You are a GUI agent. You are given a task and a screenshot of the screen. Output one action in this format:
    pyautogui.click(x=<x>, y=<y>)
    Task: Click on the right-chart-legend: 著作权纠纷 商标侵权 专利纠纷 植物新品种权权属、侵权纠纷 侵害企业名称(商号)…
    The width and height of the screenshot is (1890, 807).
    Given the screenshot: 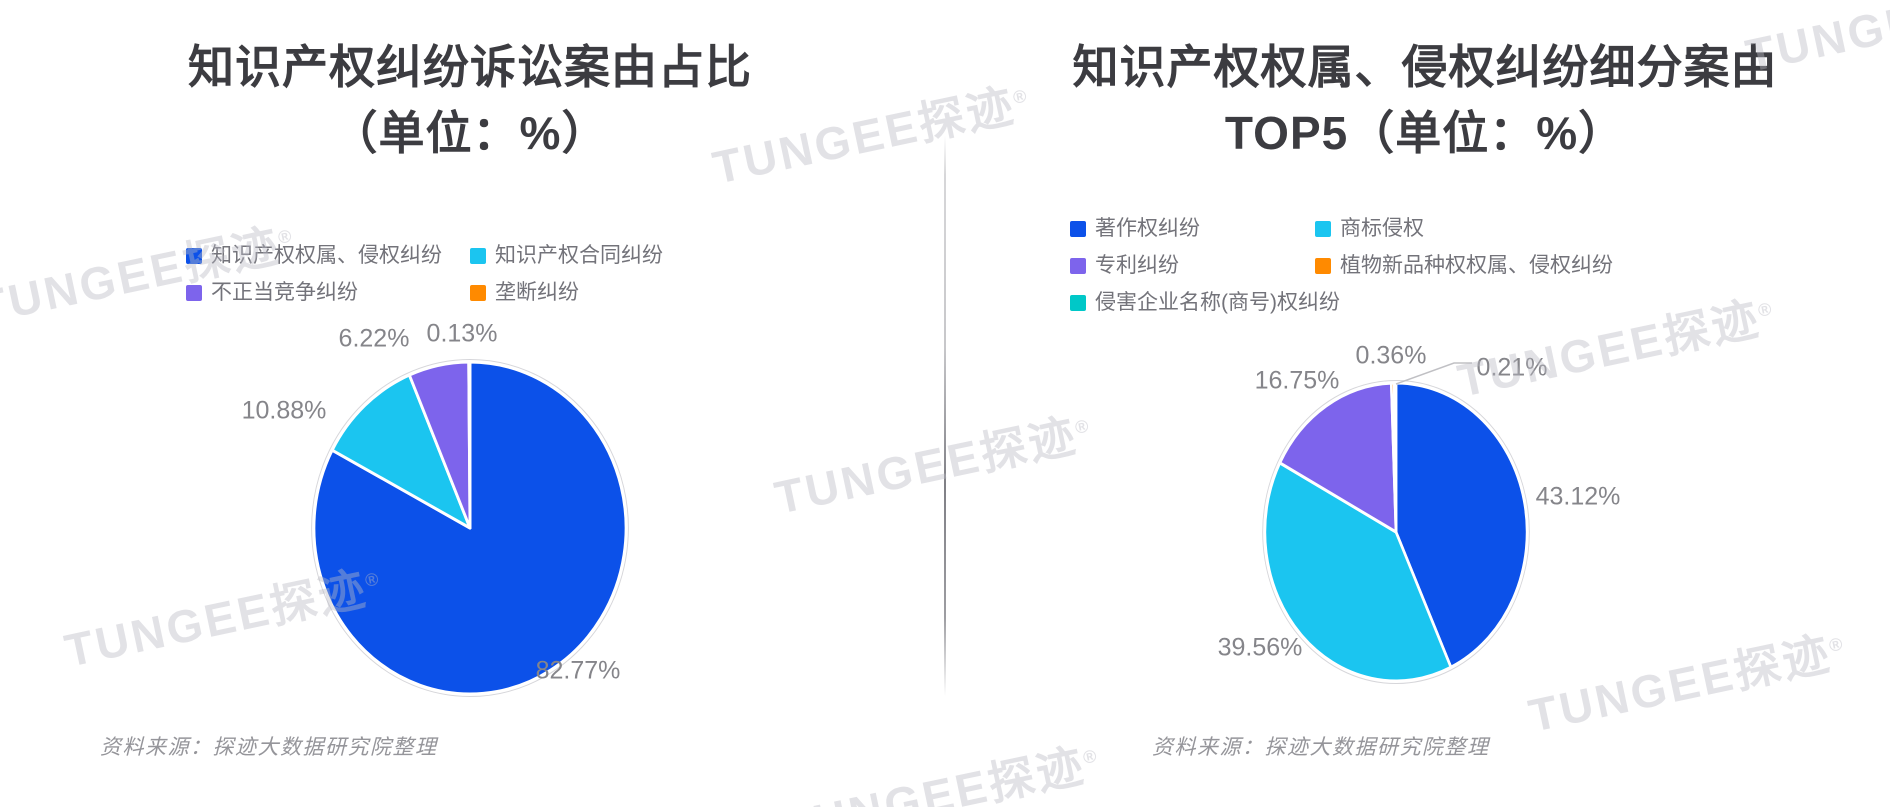 What is the action you would take?
    pyautogui.click(x=1341, y=266)
    